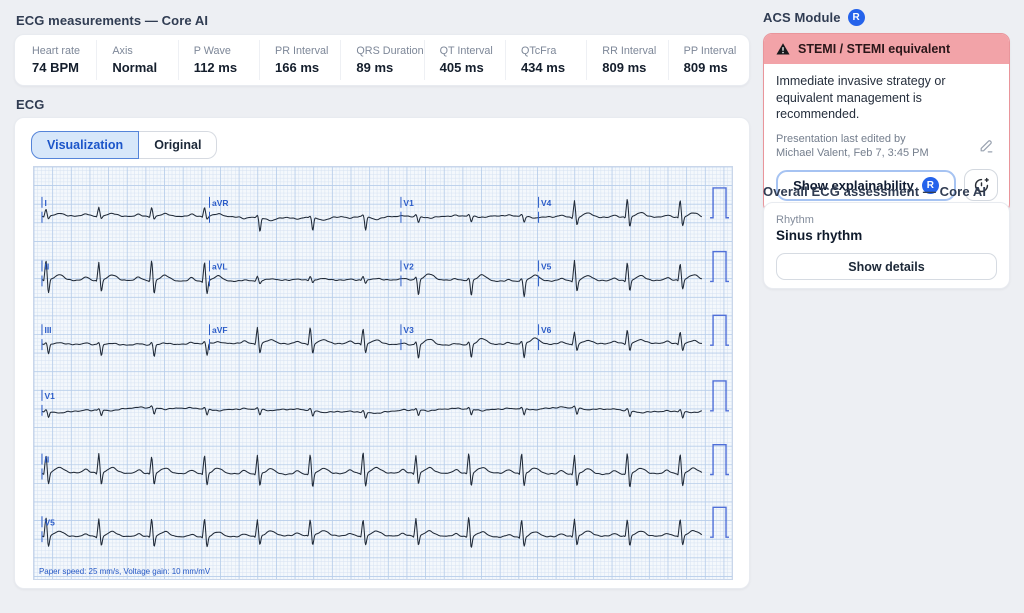 The height and width of the screenshot is (613, 1024). Describe the element at coordinates (135, 67) in the screenshot. I see `measurement-value: Normal` at that location.